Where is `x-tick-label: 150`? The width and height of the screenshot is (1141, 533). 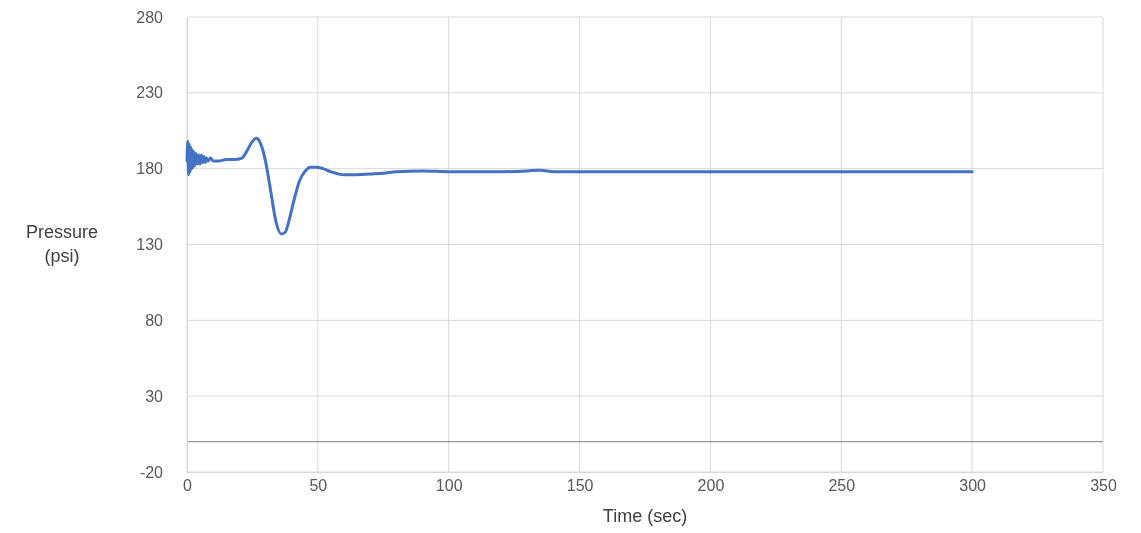
x-tick-label: 150 is located at coordinates (580, 486).